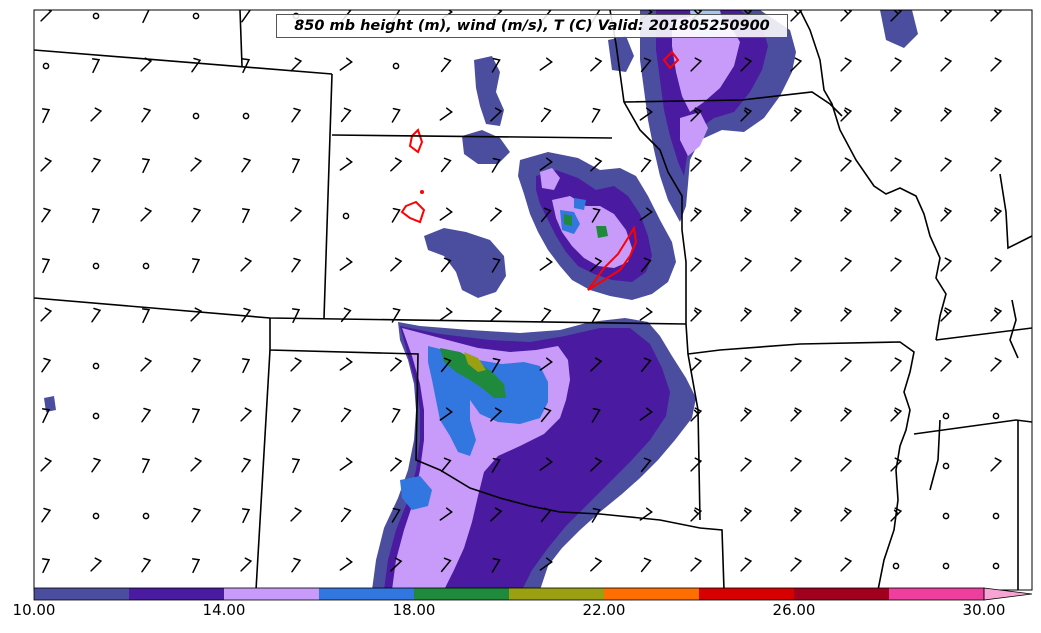  I want to click on colorbar-tick-label: 14.00, so click(224, 610).